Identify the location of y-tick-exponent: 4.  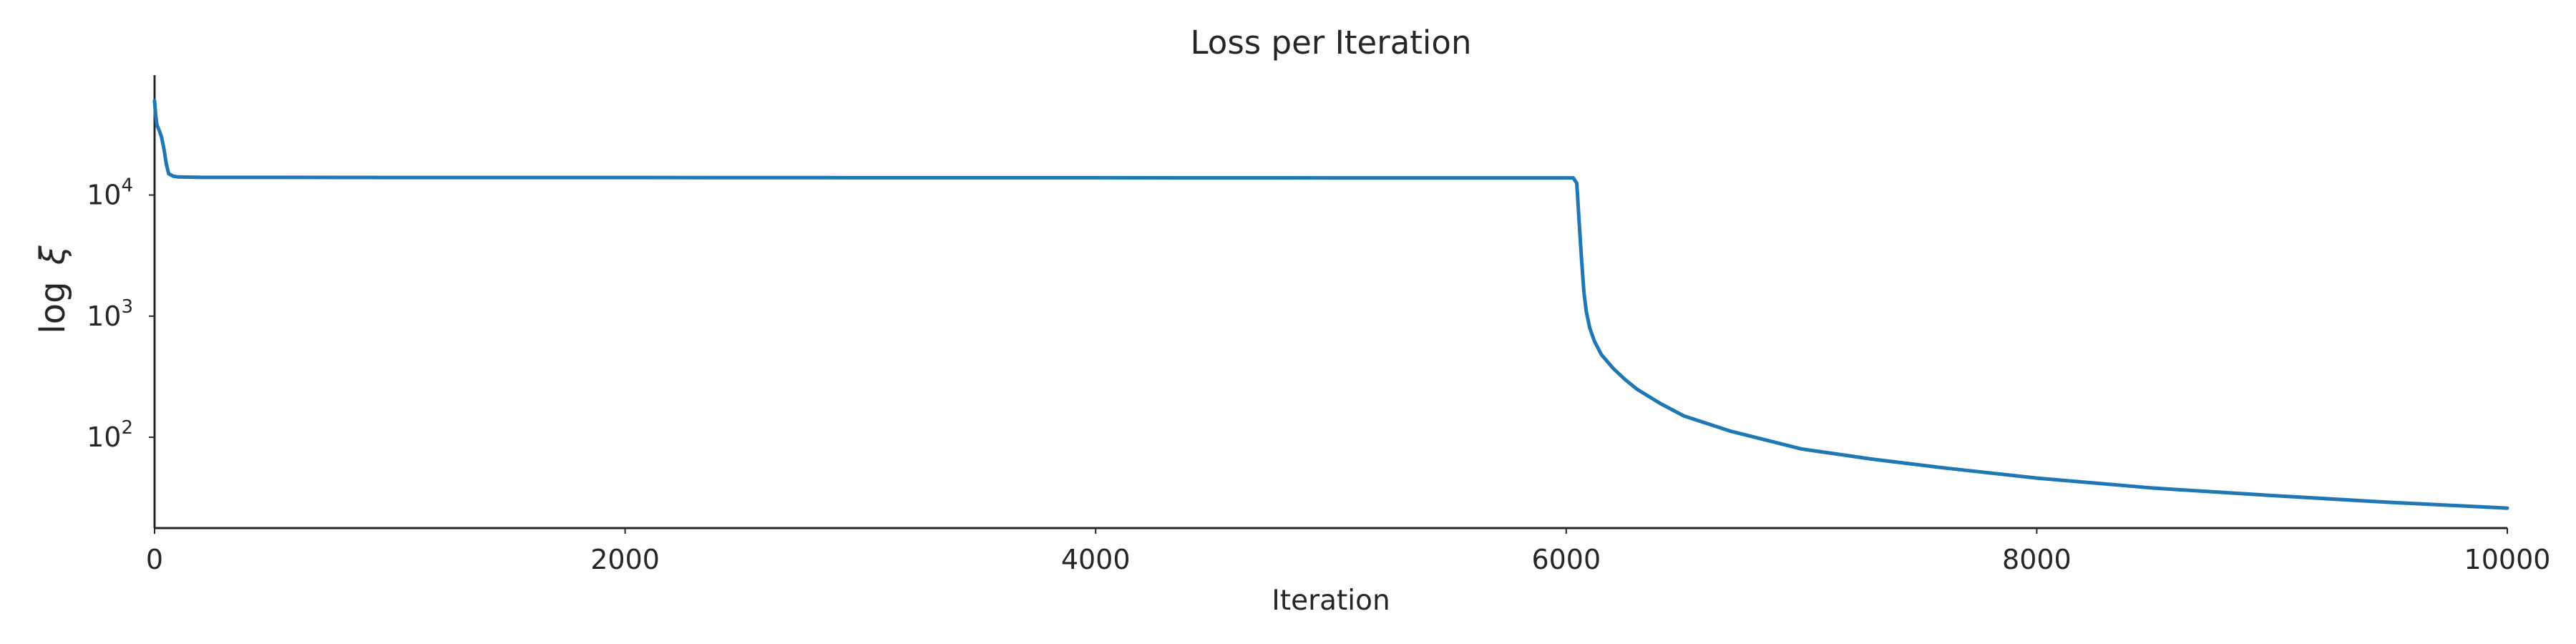
(127, 186).